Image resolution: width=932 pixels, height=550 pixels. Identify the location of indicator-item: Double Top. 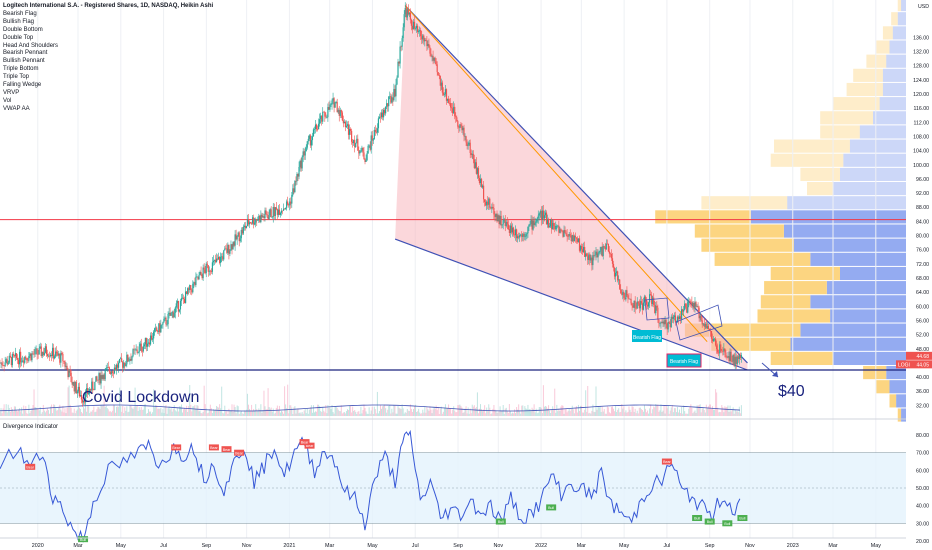
(18, 37).